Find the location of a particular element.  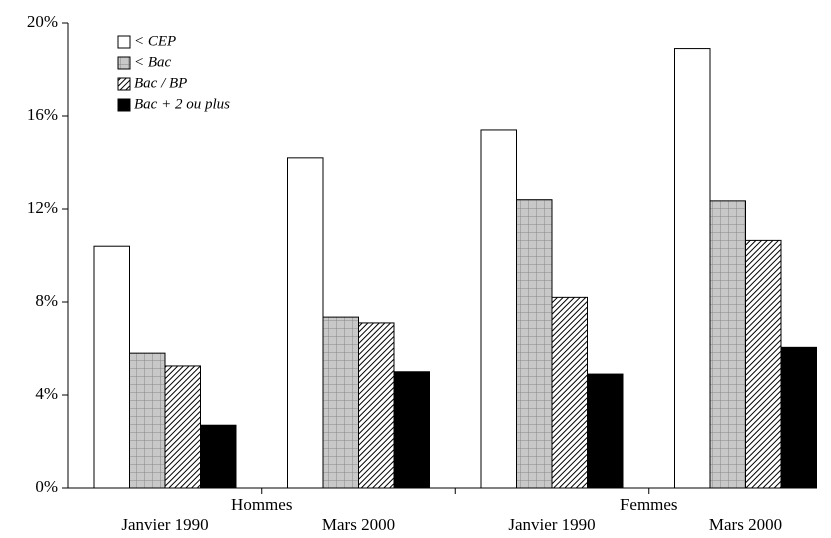

legend-label: Bac + 2 ou plus is located at coordinates (182, 104).